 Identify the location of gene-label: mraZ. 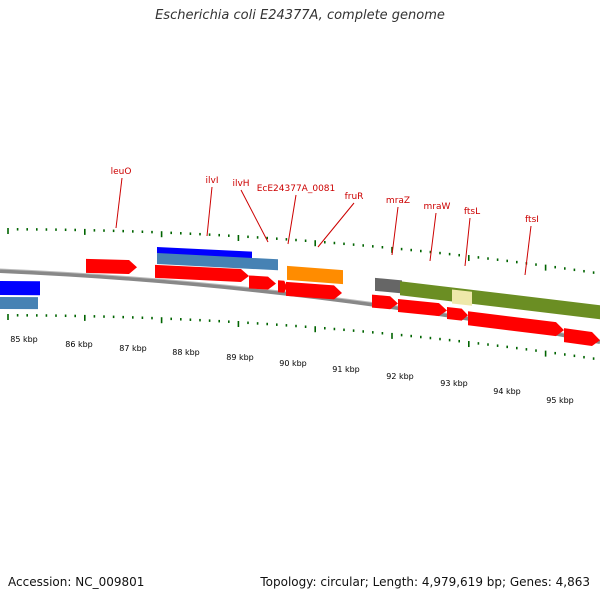
(398, 201).